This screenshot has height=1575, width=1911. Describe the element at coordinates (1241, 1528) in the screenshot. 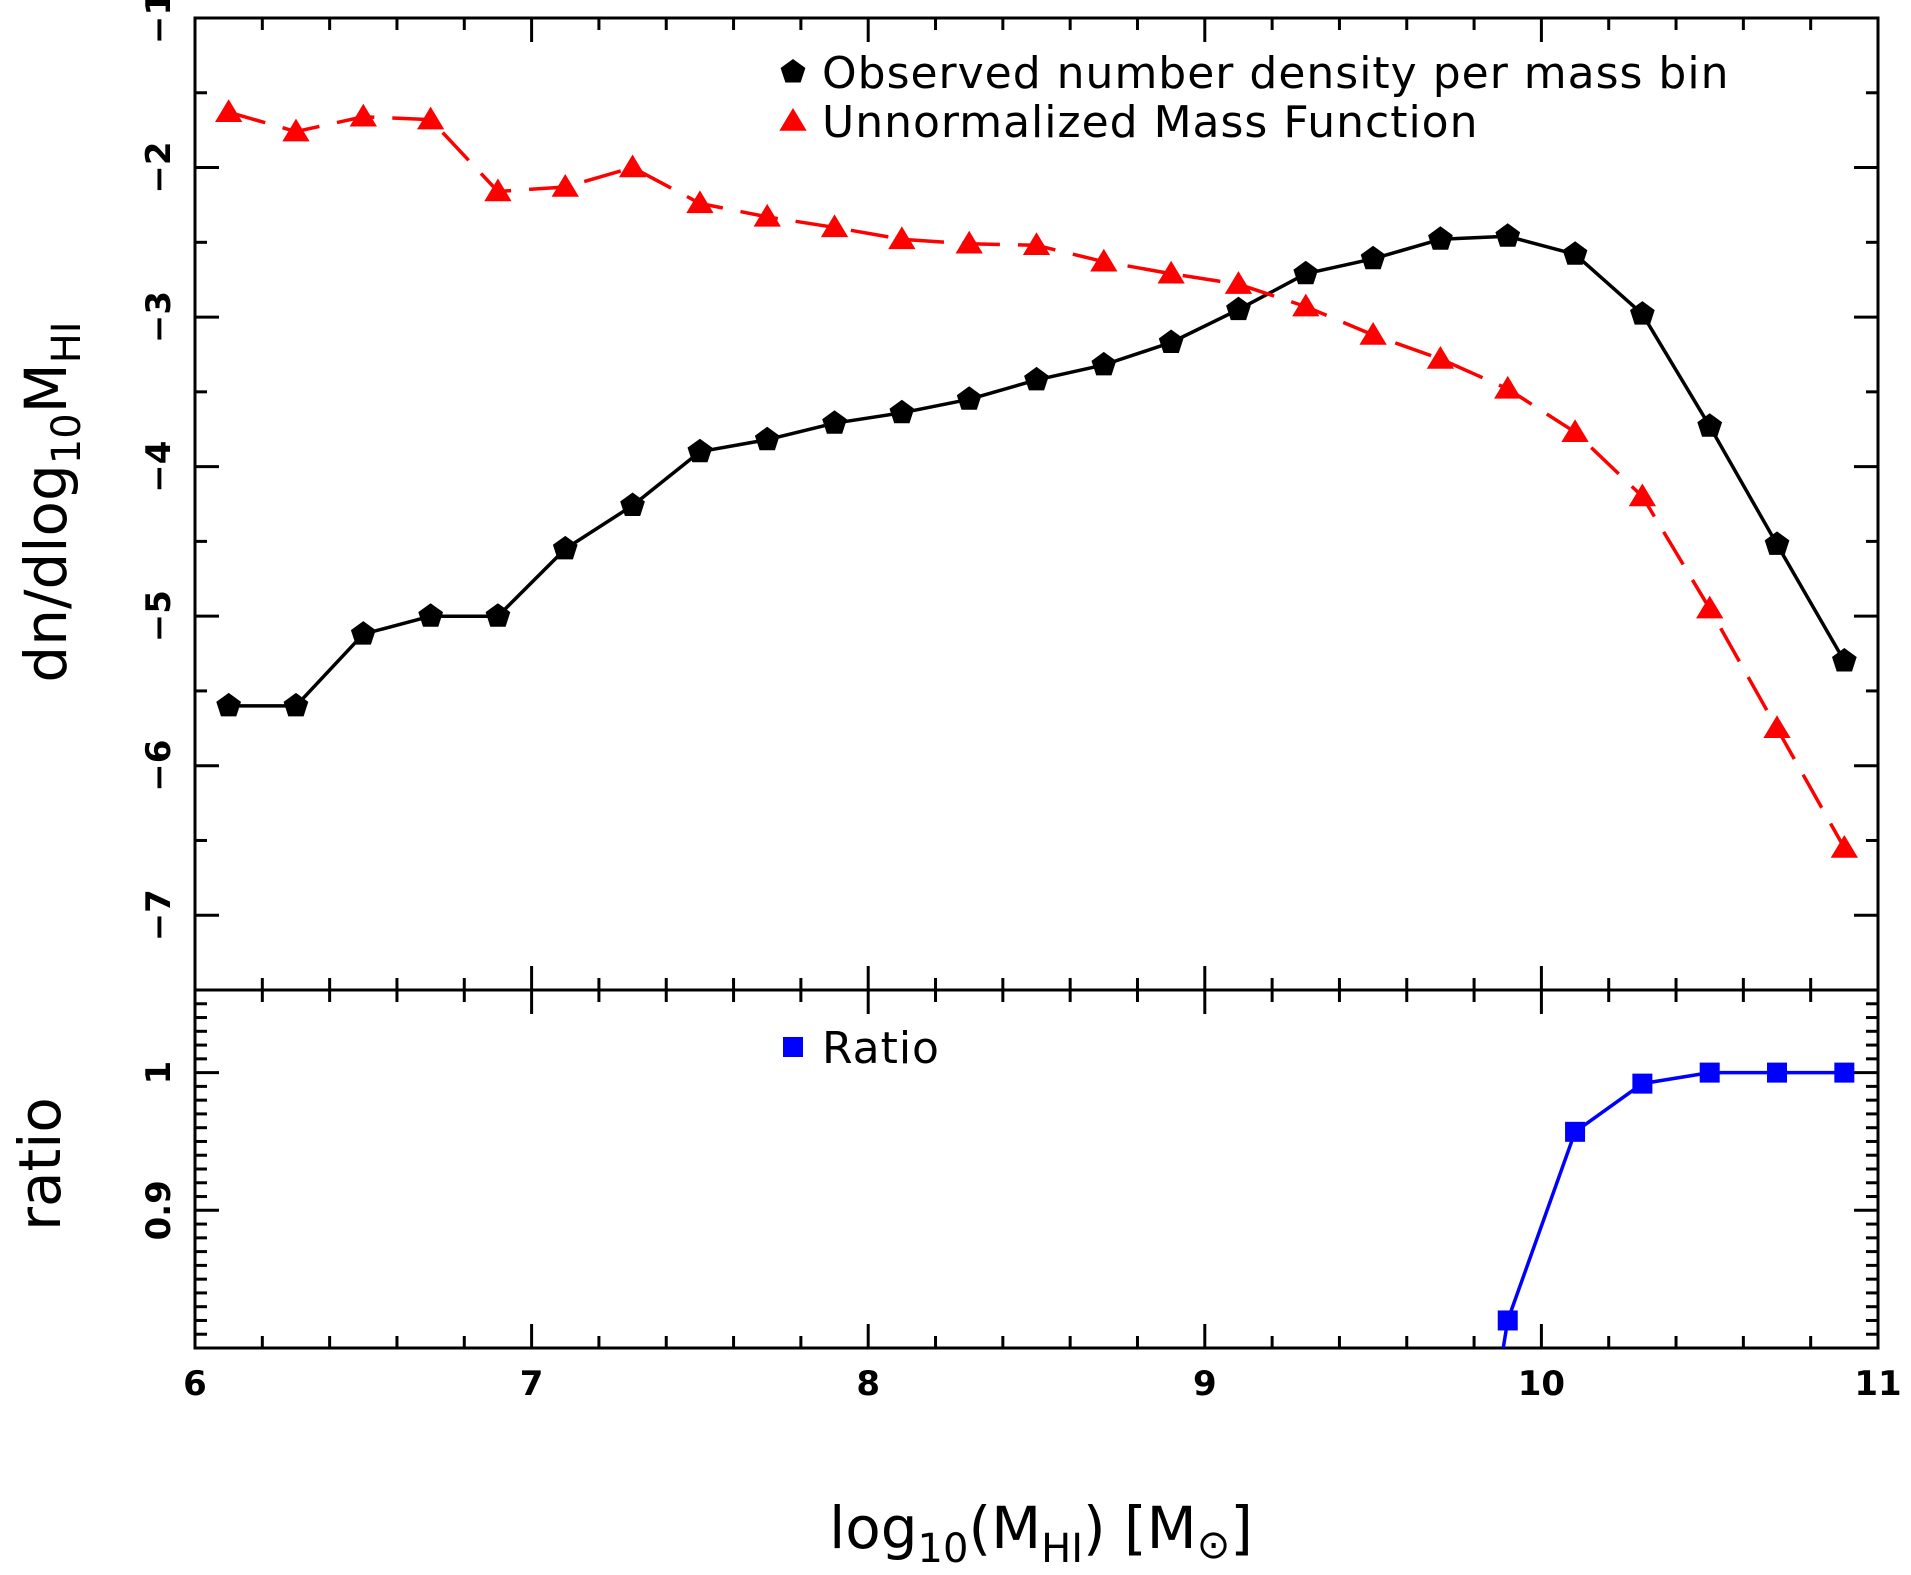

I see `xlabel-main4: ]` at that location.